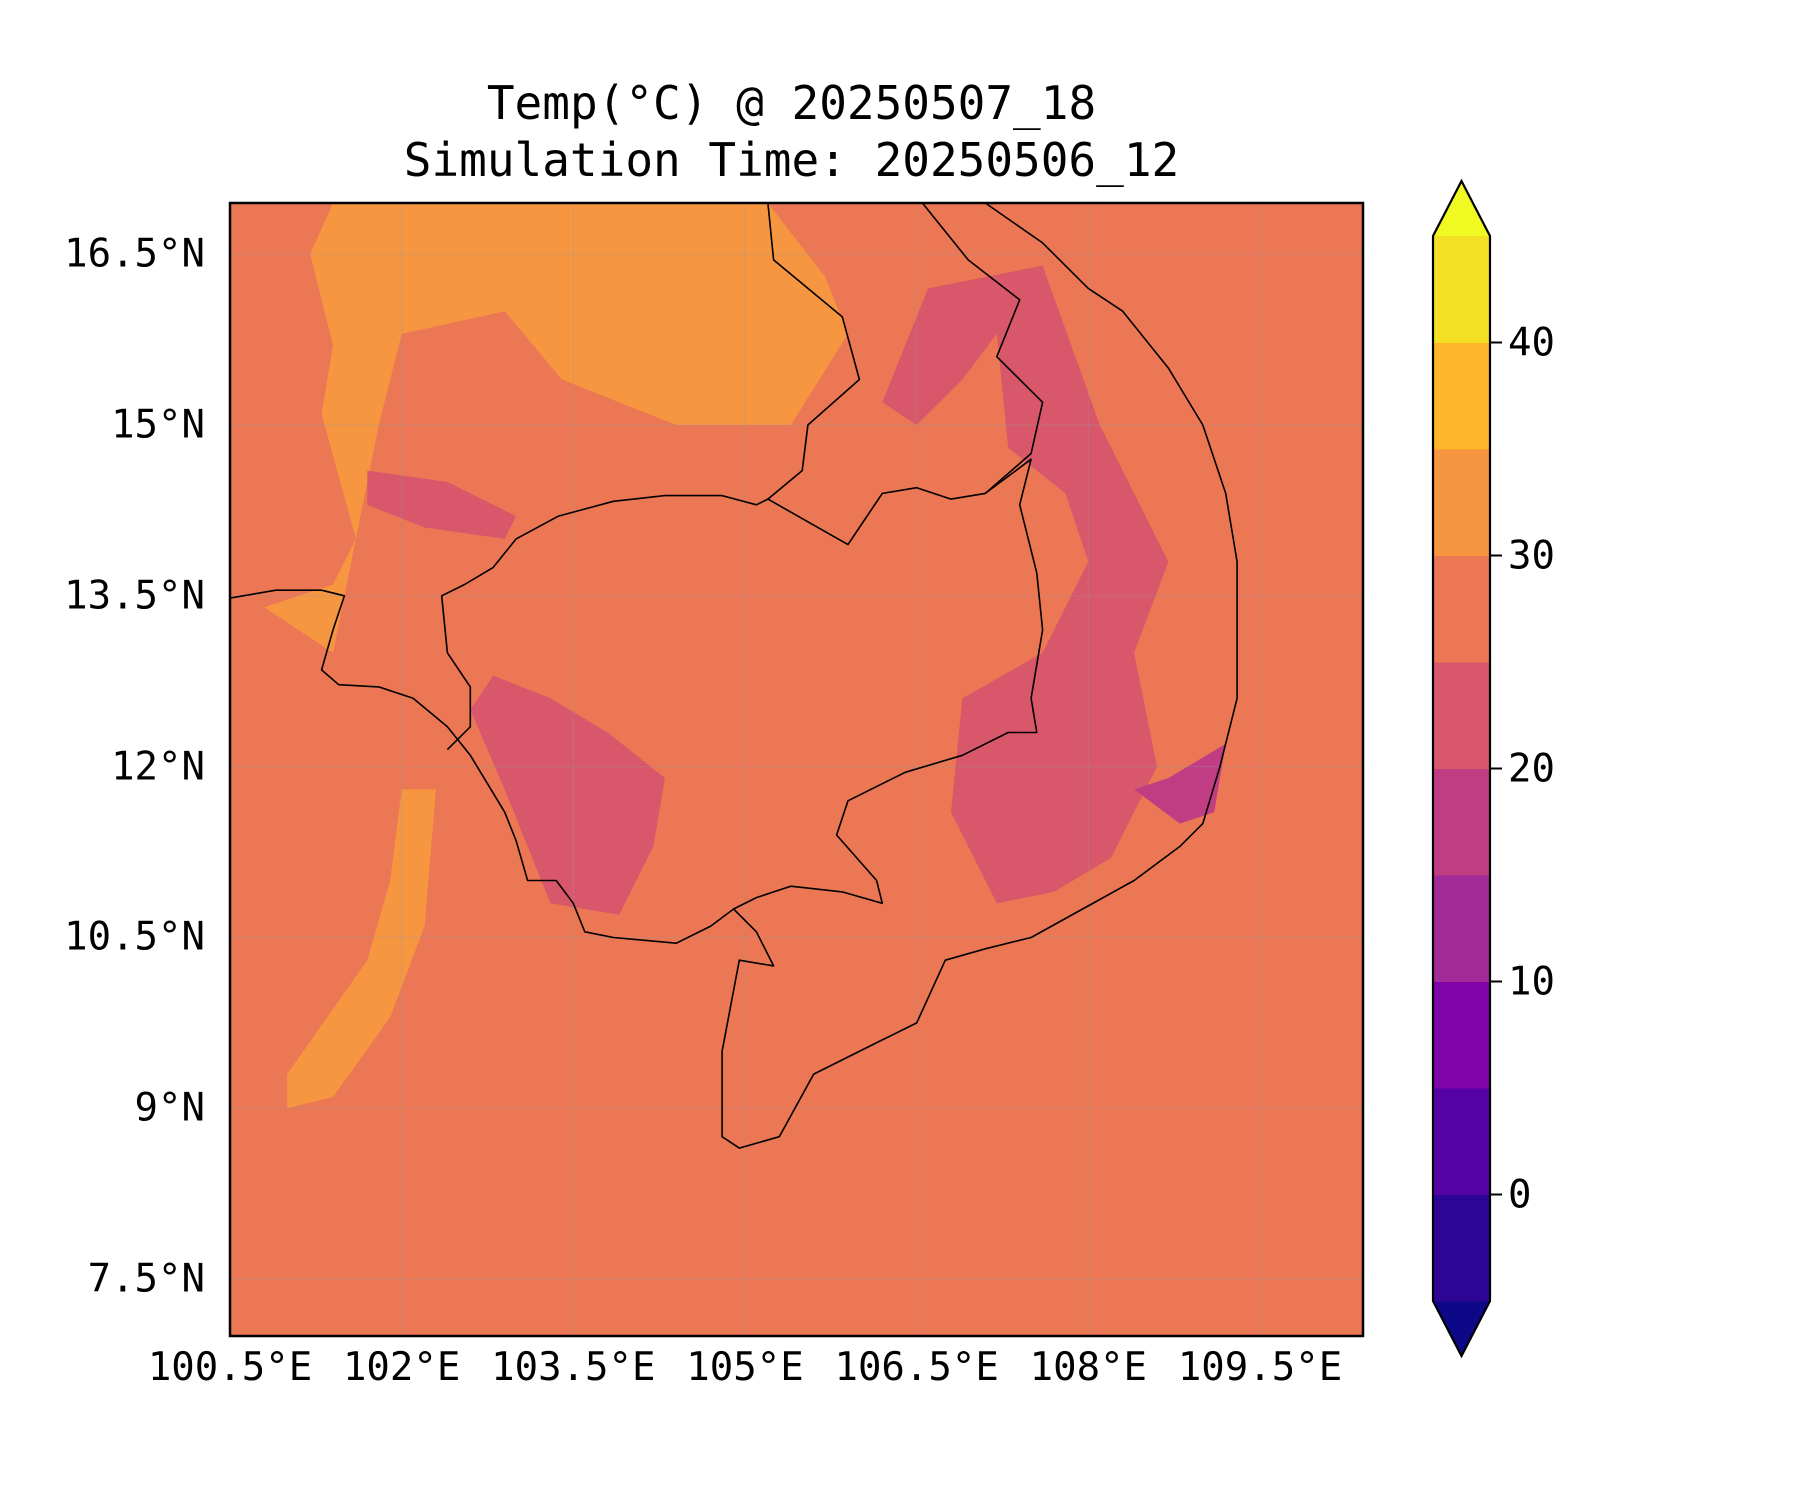 The image size is (1800, 1500). I want to click on colorbar-tick-label: 10, so click(1531, 981).